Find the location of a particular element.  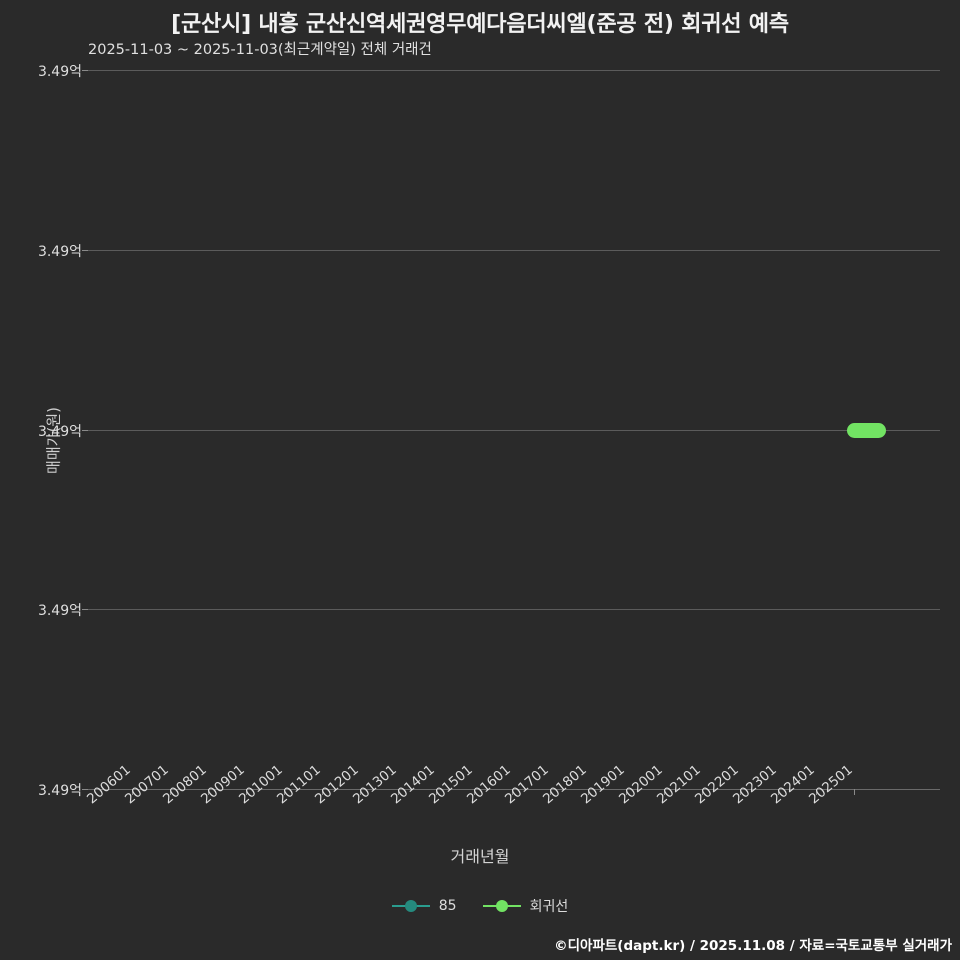

legend-item: 85 is located at coordinates (424, 906).